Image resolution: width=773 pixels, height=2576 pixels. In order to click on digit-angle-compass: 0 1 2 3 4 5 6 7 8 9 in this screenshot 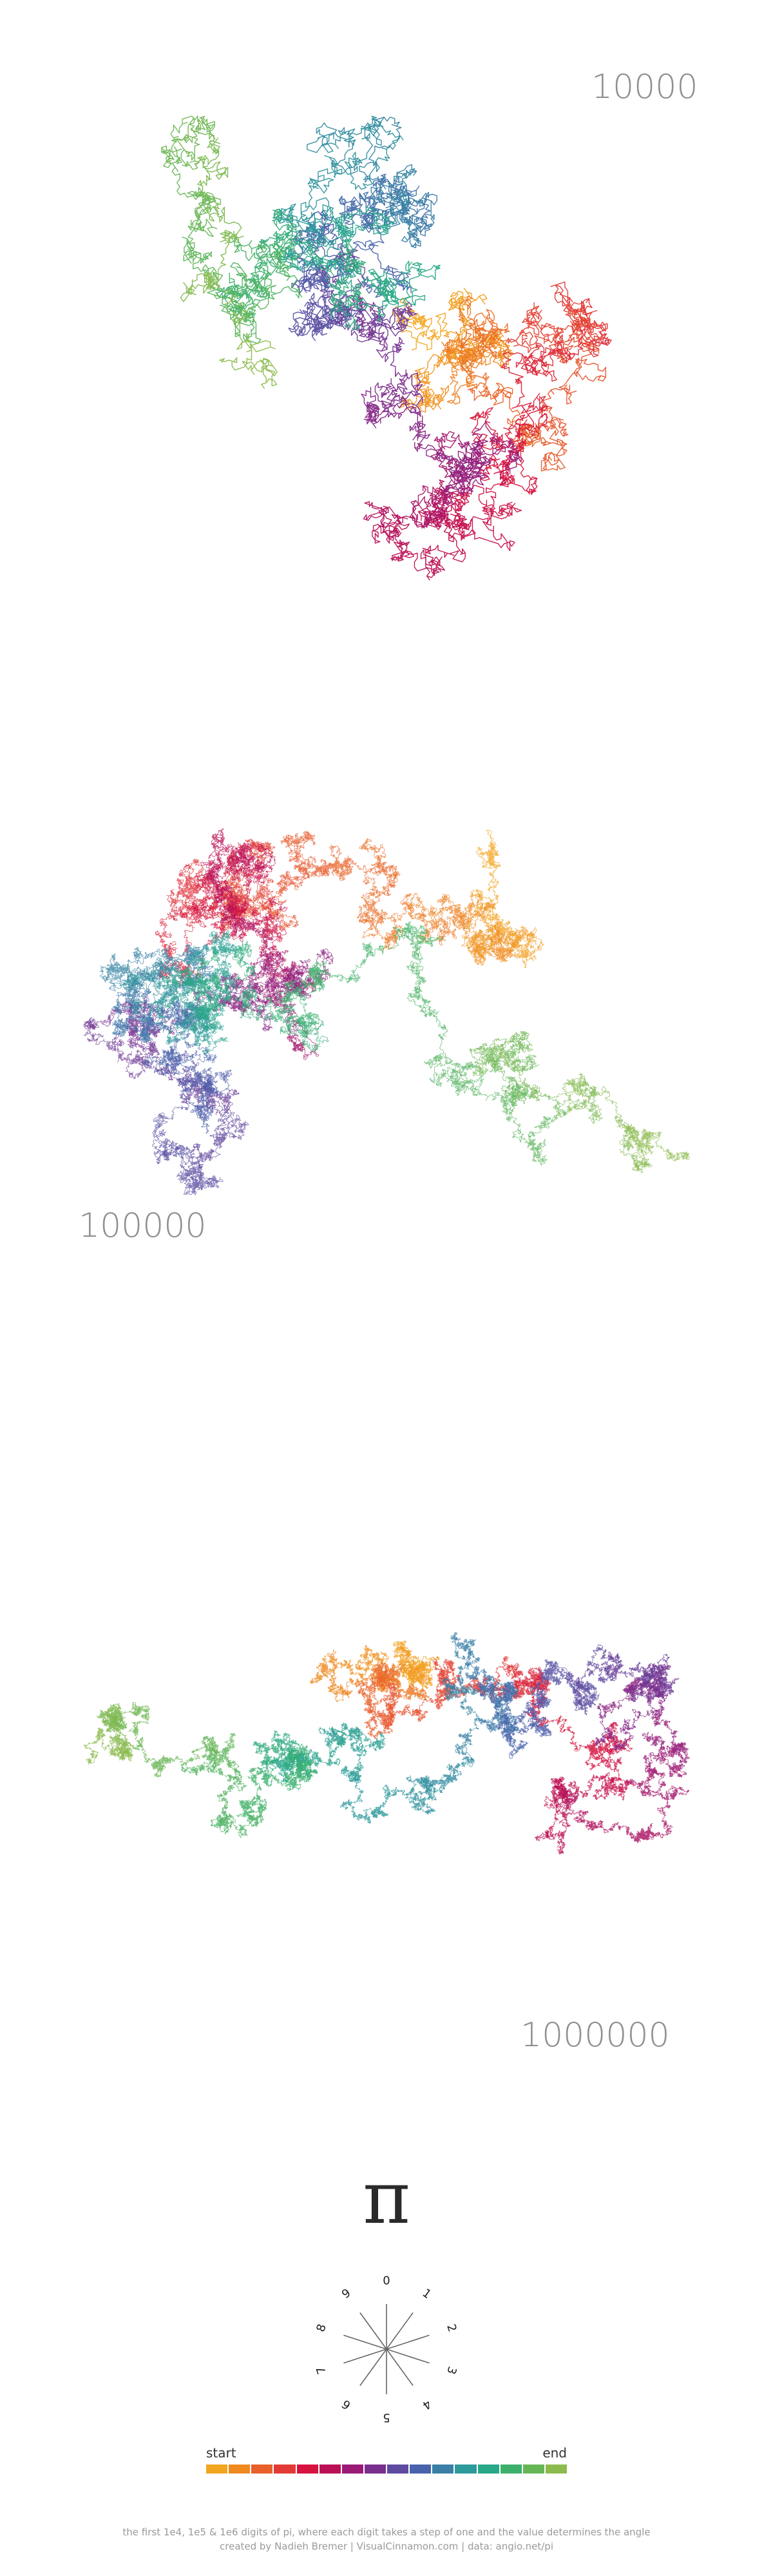, I will do `click(386, 2349)`.